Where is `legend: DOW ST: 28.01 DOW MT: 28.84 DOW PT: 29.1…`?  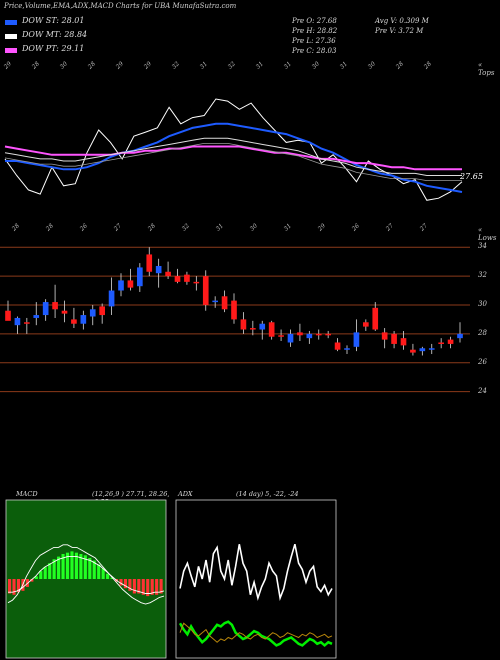 legend: DOW ST: 28.01 DOW MT: 28.84 DOW PT: 29.1… is located at coordinates (60, 39).